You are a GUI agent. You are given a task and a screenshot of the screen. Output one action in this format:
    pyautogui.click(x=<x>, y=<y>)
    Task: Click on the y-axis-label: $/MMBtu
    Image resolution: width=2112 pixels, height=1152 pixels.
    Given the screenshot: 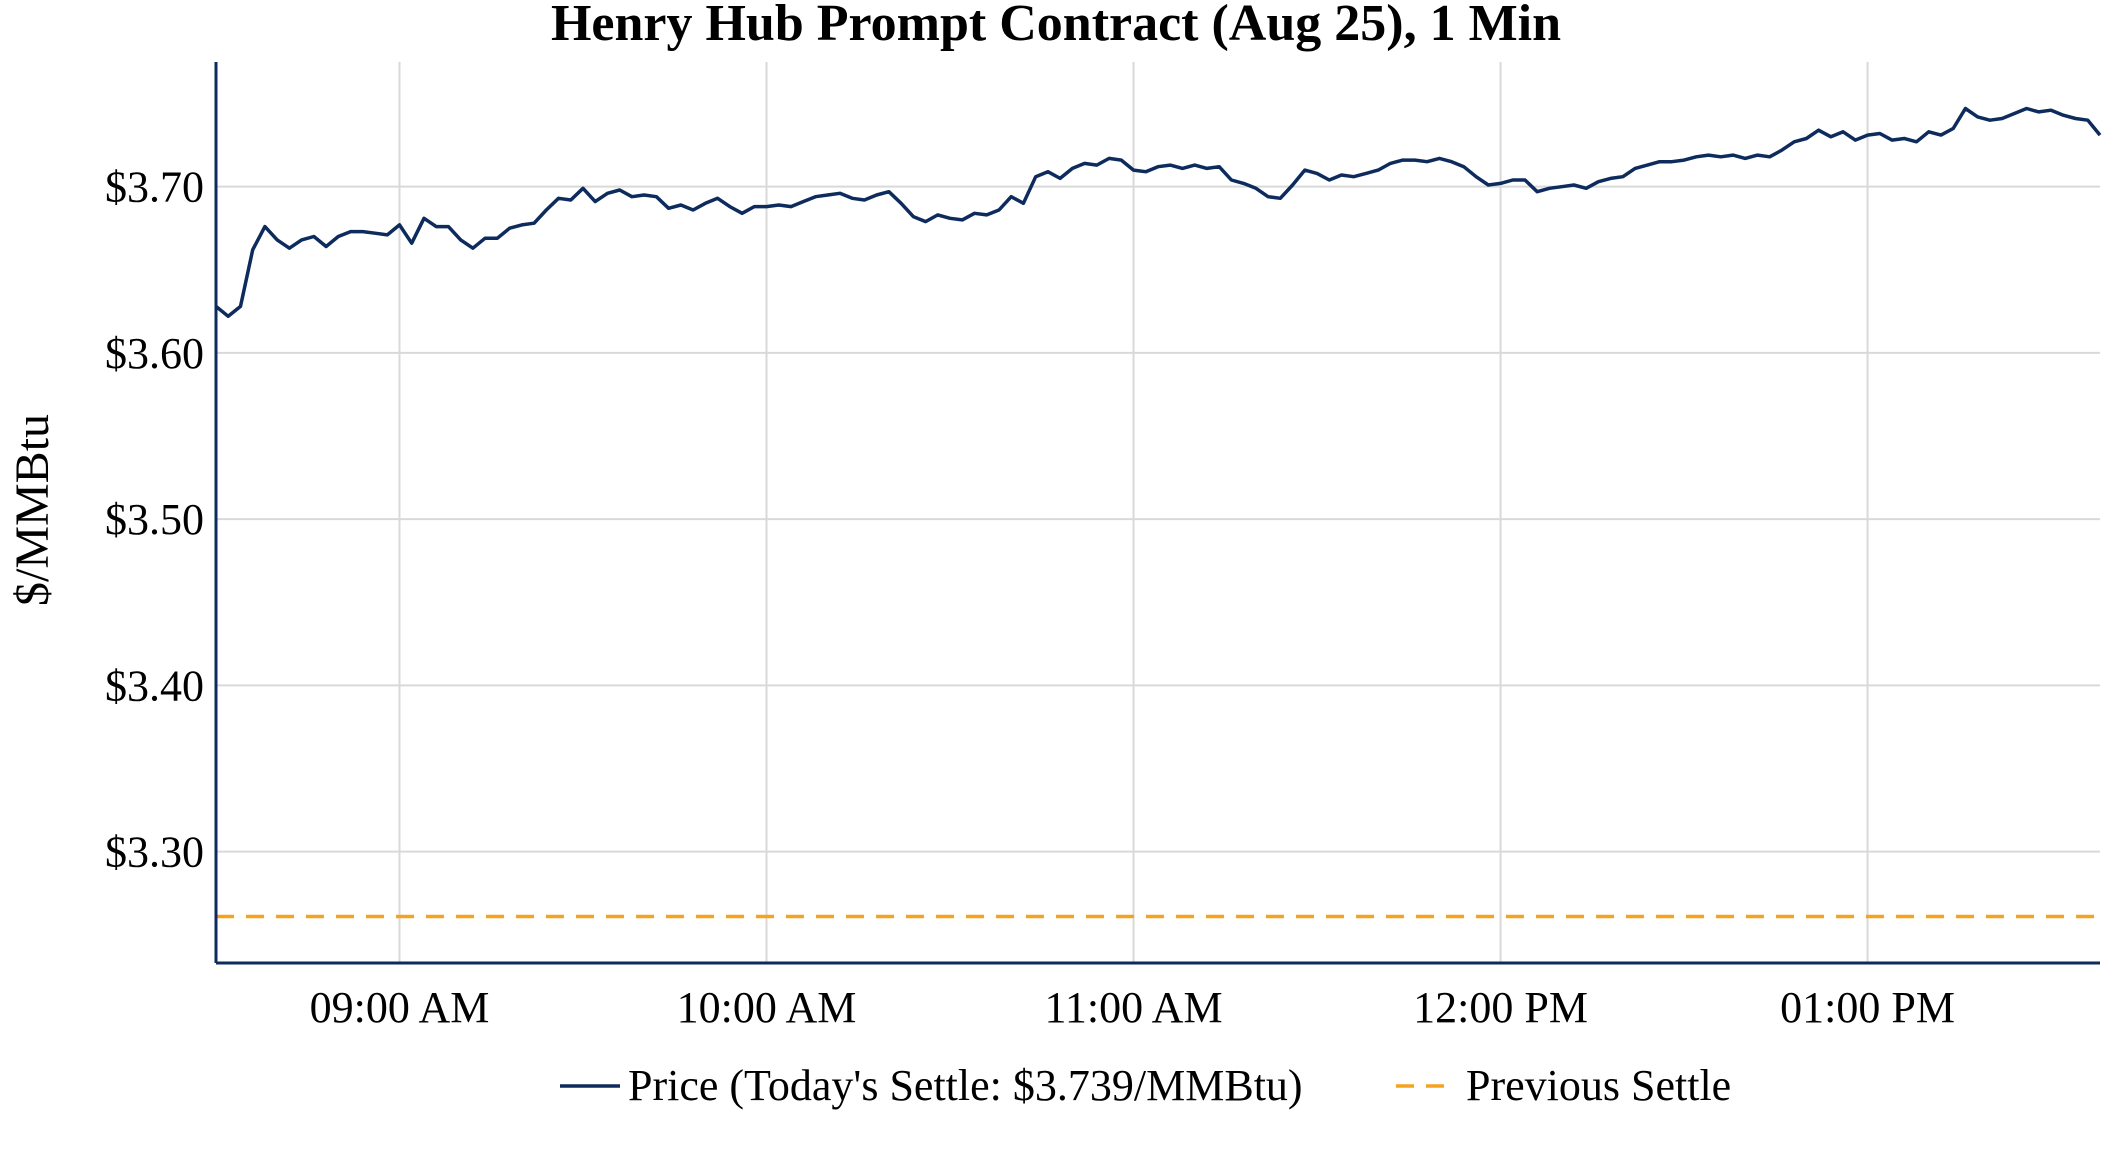 What is the action you would take?
    pyautogui.click(x=32, y=510)
    